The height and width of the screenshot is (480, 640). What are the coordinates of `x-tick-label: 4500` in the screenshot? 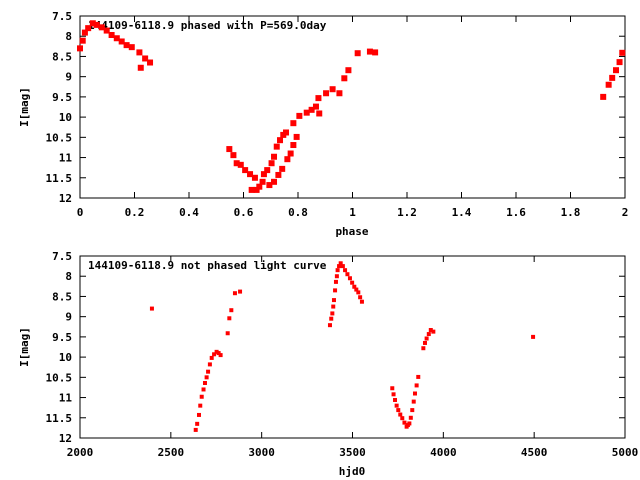 It's located at (534, 452).